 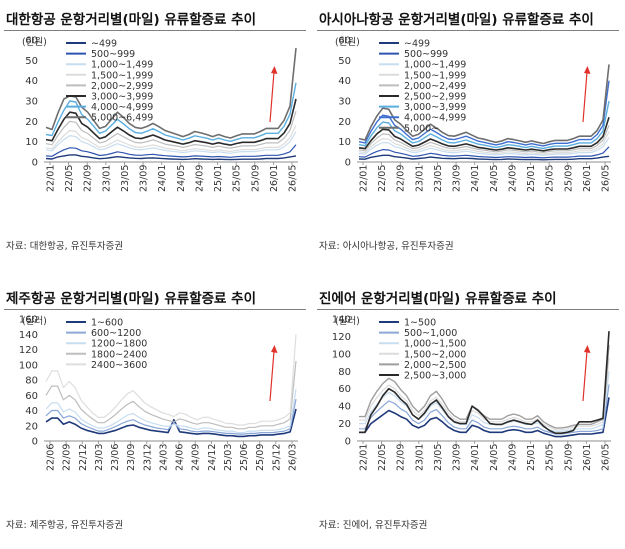 What do you see at coordinates (435, 107) in the screenshot?
I see `legend-label: 3,000~3,999` at bounding box center [435, 107].